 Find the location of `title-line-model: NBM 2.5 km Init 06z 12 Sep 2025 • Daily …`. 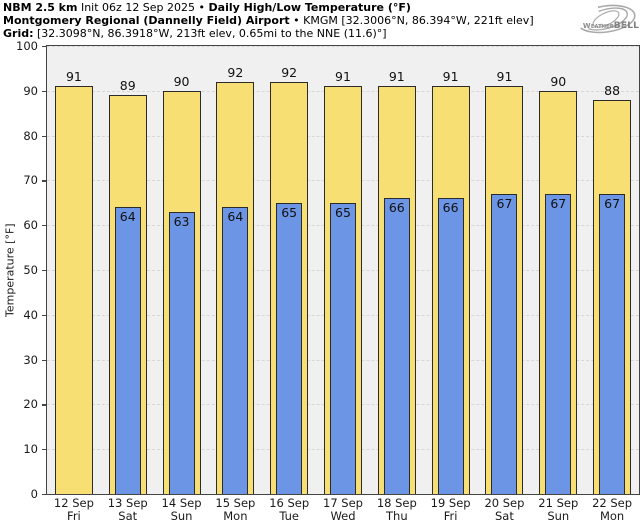

title-line-model: NBM 2.5 km Init 06z 12 Sep 2025 • Daily … is located at coordinates (268, 7).